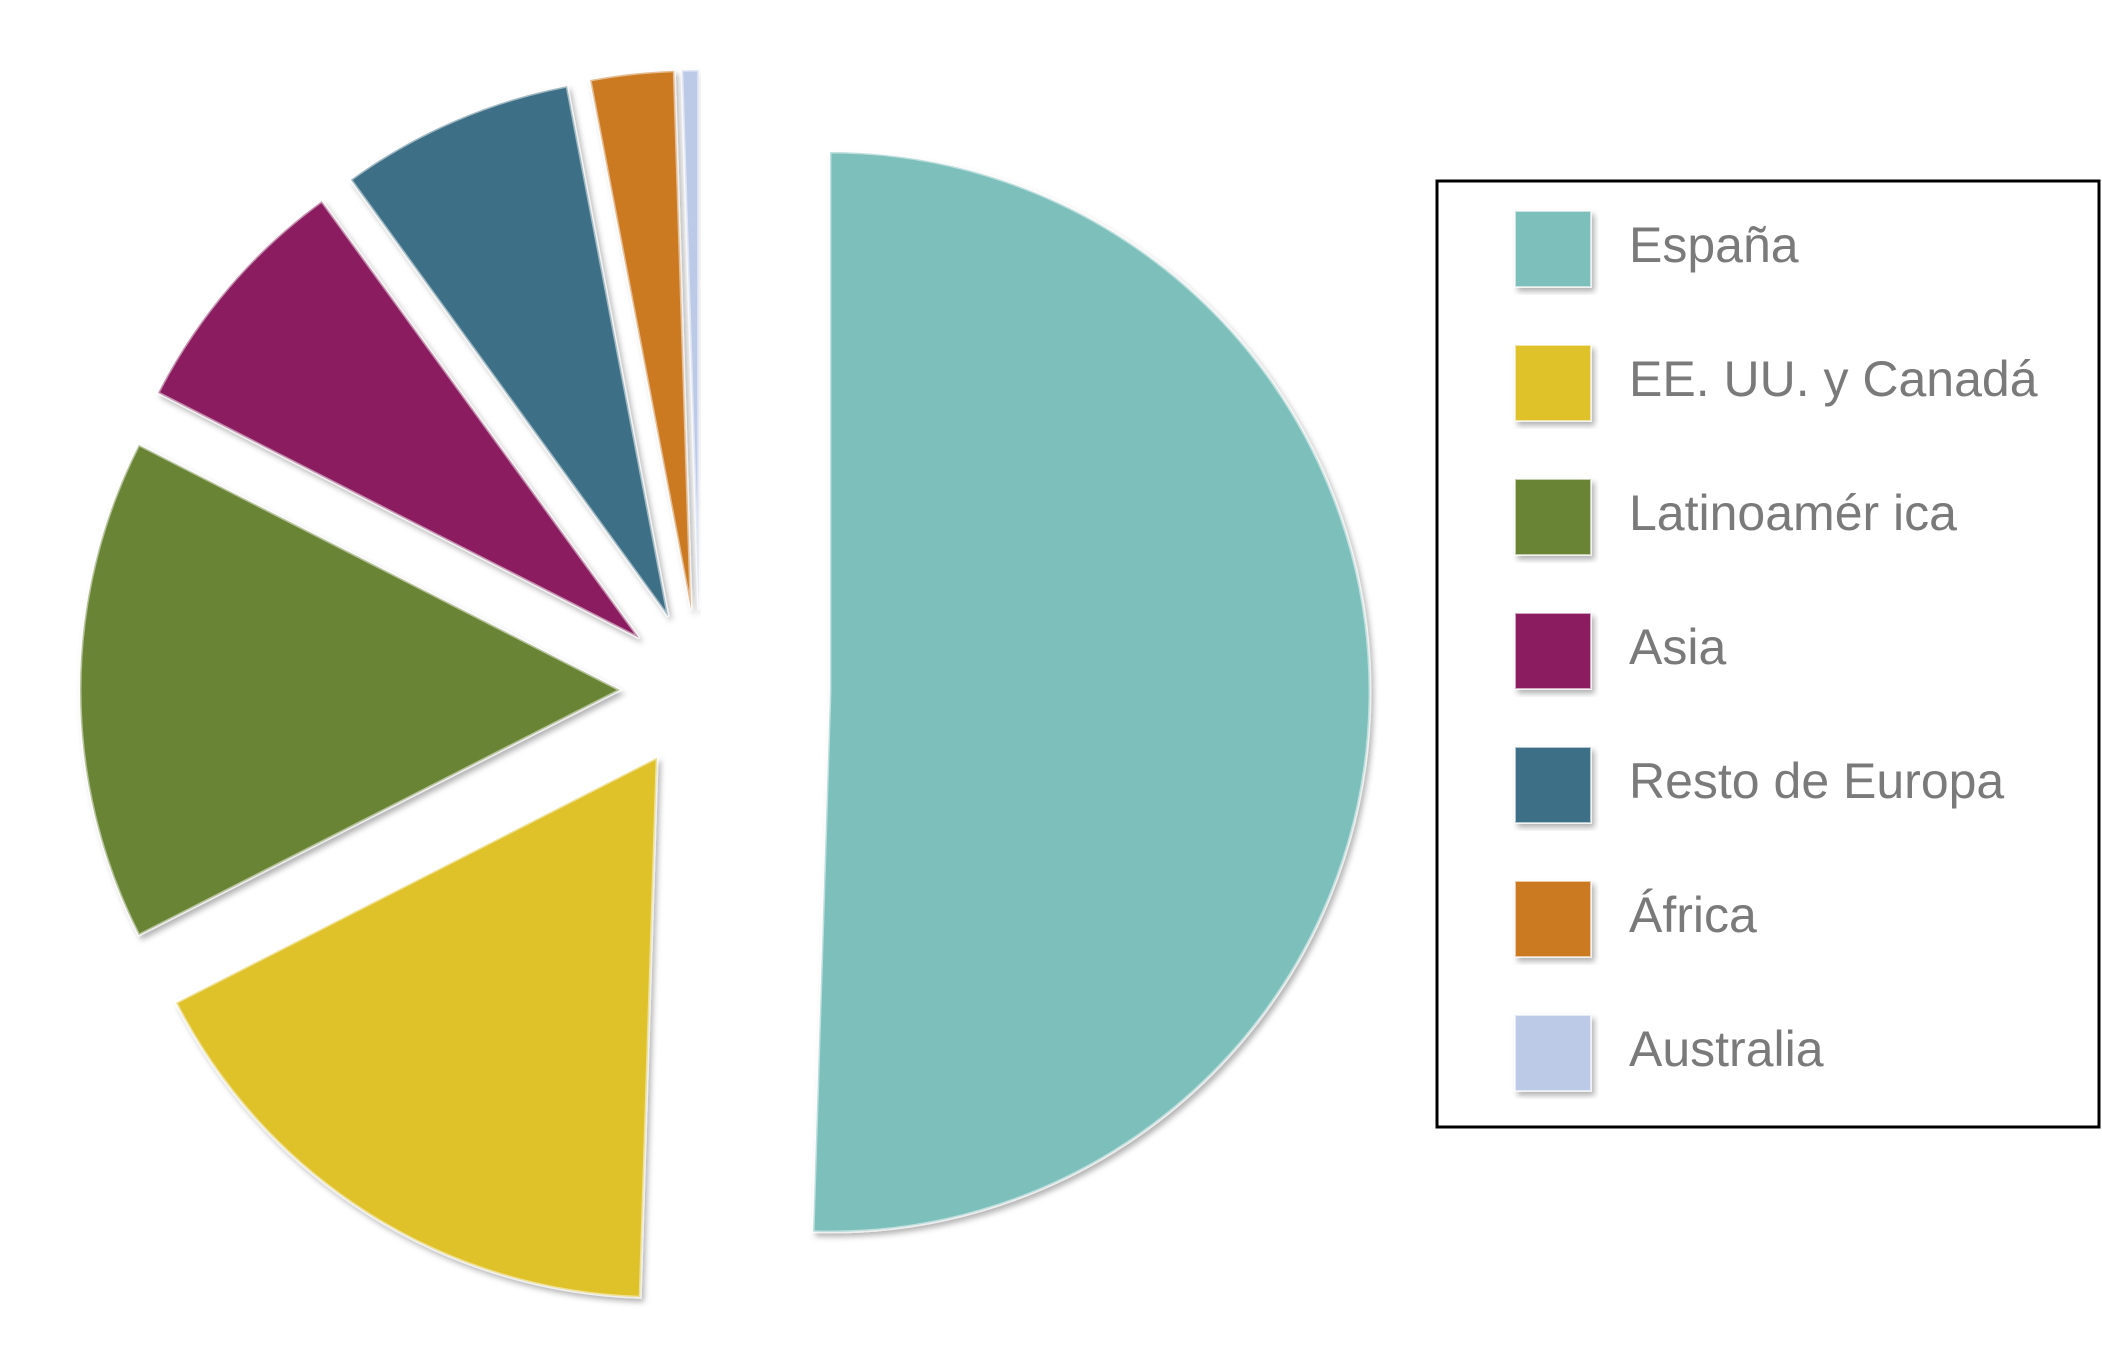  I want to click on legend-label: España, so click(1714, 245).